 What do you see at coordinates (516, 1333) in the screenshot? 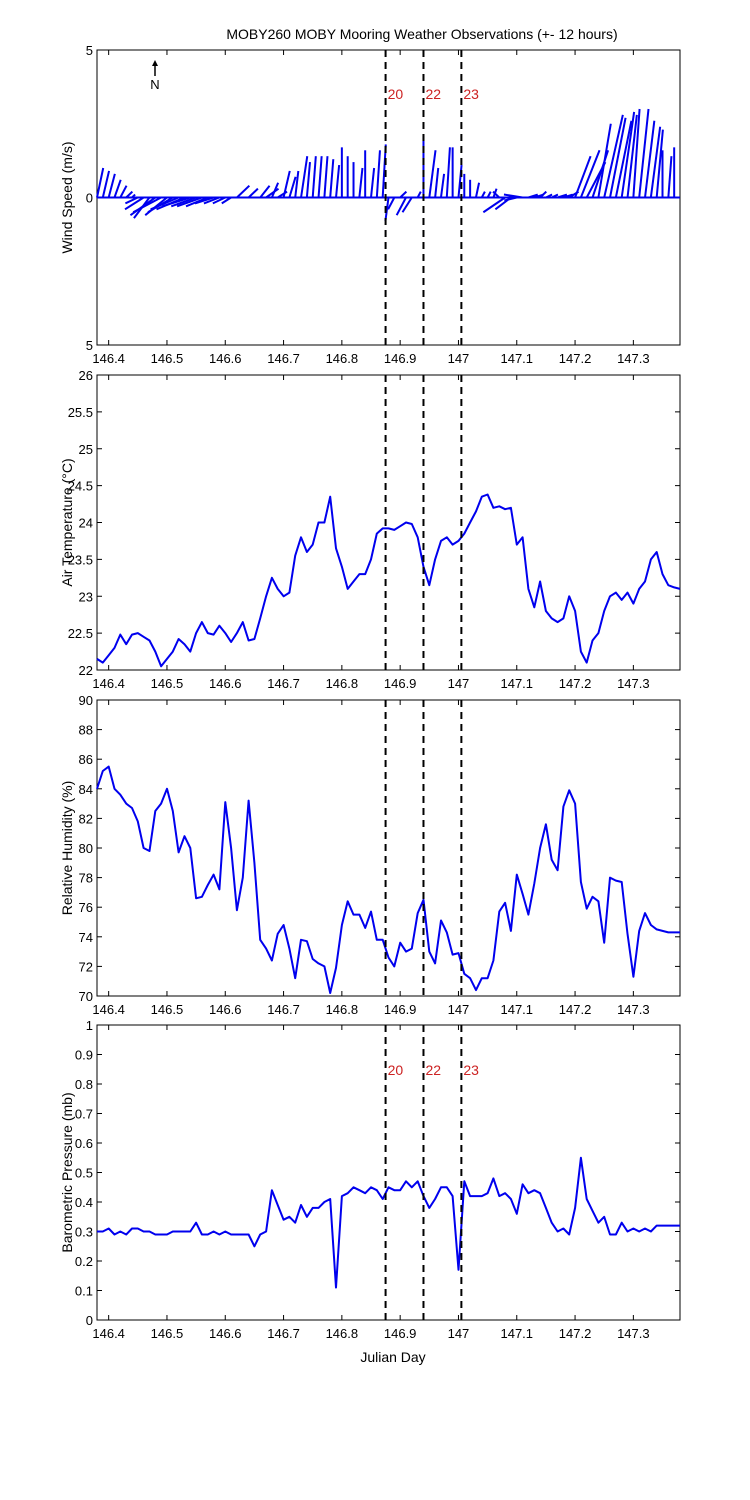
I see `barometric-pressure-xtick-label: 147.1` at bounding box center [516, 1333].